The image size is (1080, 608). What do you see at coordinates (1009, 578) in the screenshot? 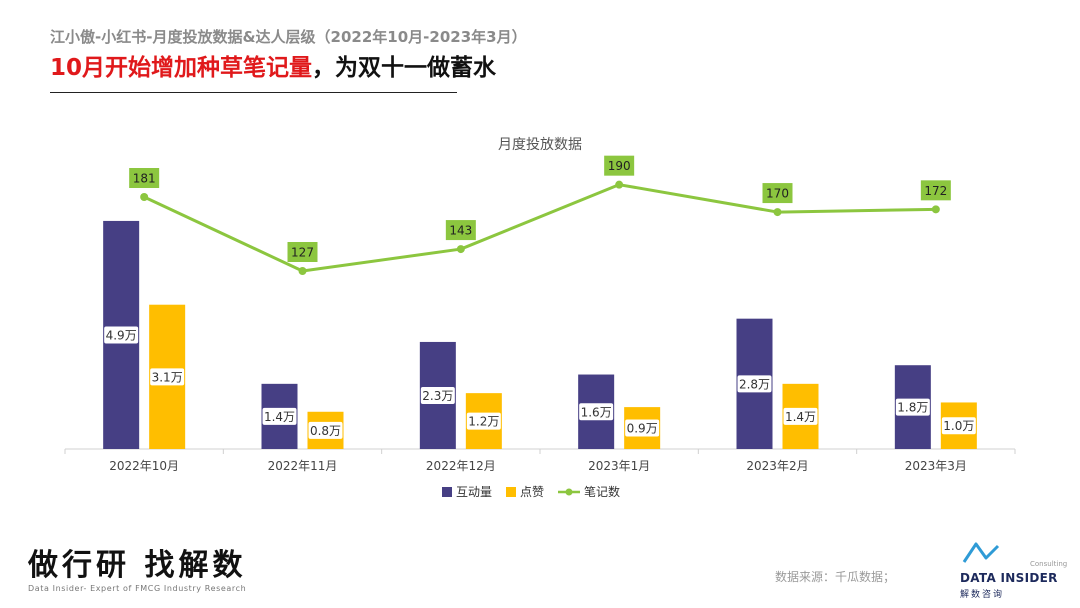
I see `logo-name: DATA INSIDER` at bounding box center [1009, 578].